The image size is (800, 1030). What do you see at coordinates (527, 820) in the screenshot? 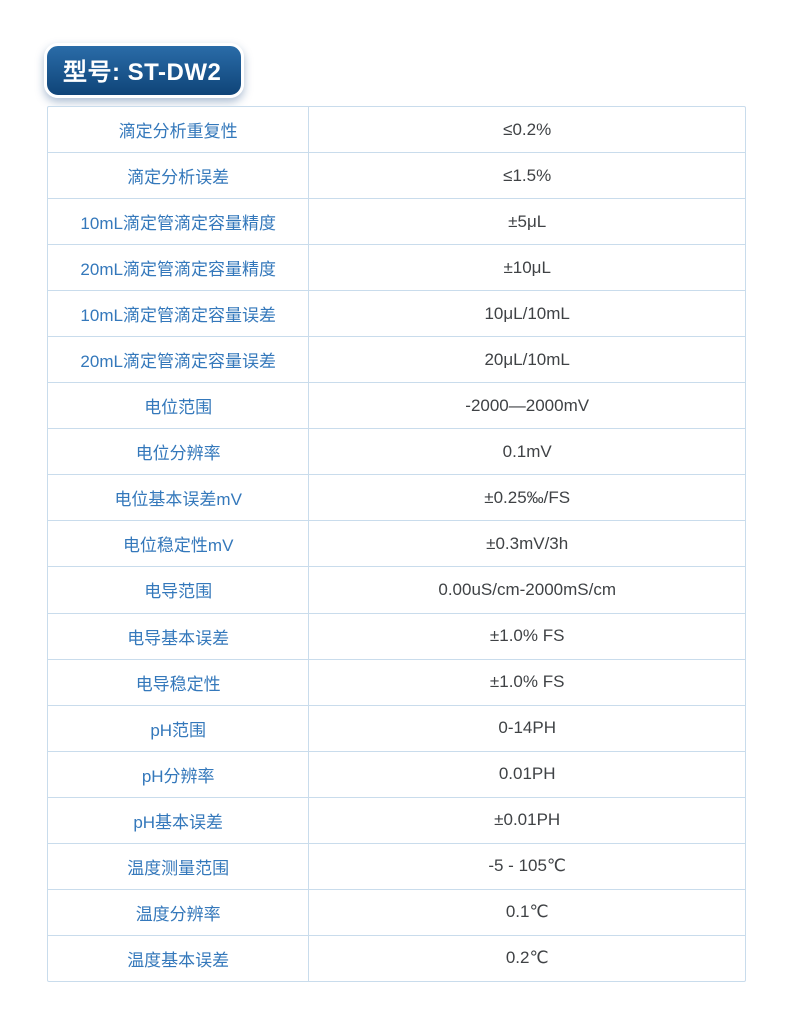
I see `spec-parameter-value: ±0.01PH` at bounding box center [527, 820].